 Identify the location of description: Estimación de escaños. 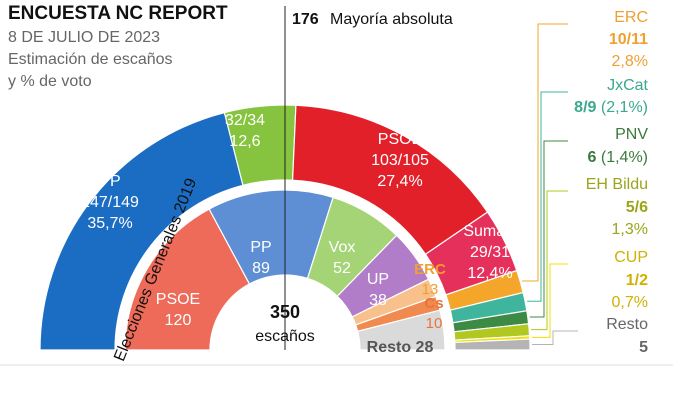
(90, 59).